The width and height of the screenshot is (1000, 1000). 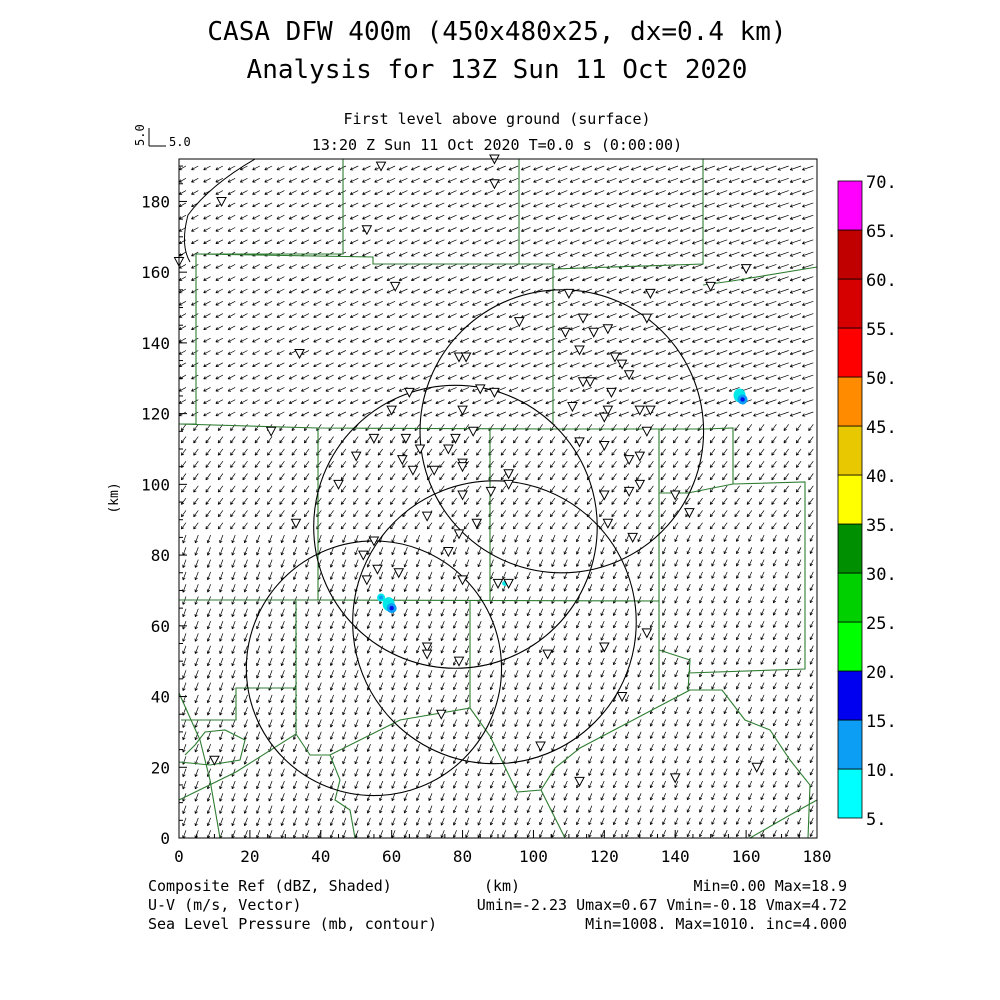 I want to click on x-tick-label: 0, so click(x=179, y=856).